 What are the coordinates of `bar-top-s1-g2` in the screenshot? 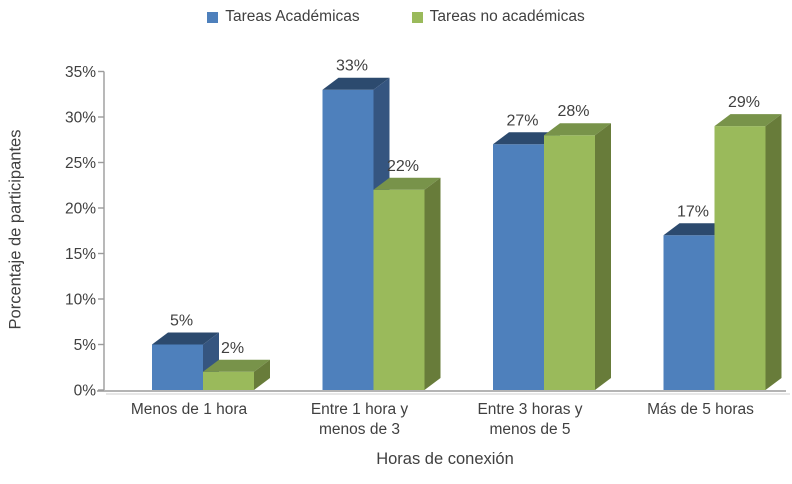 It's located at (577, 129).